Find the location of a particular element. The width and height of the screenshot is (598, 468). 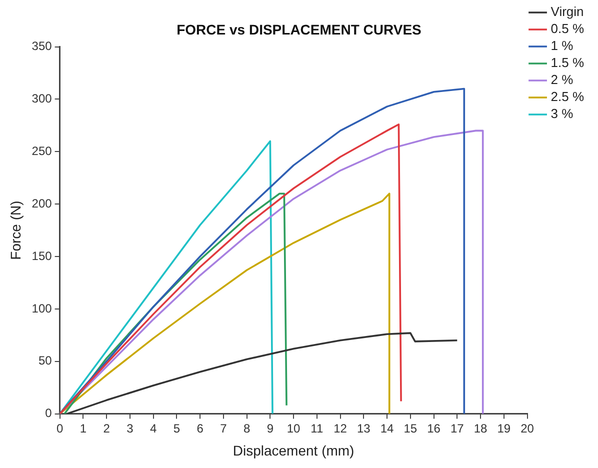

y-tick-label: 50 is located at coordinates (45, 361).